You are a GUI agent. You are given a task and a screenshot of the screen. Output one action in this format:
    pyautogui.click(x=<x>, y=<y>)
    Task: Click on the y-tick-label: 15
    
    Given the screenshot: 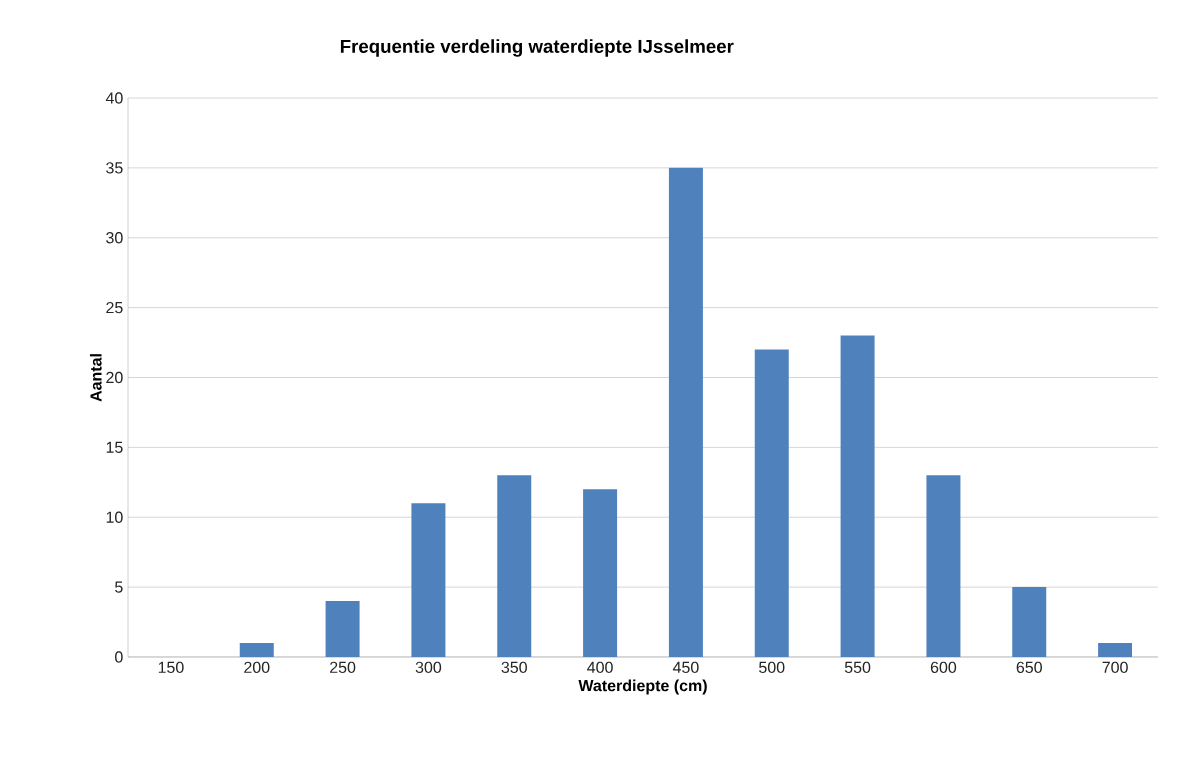 What is the action you would take?
    pyautogui.click(x=114, y=447)
    